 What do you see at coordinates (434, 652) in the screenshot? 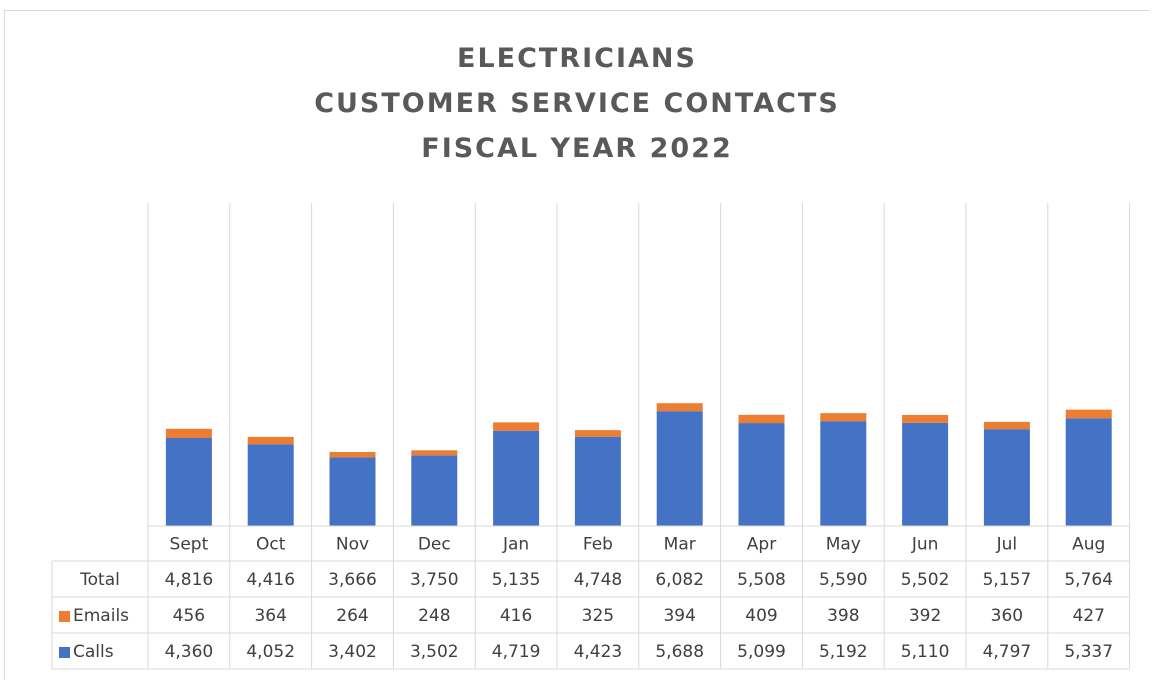
I see `table-cell-calls: 3,502` at bounding box center [434, 652].